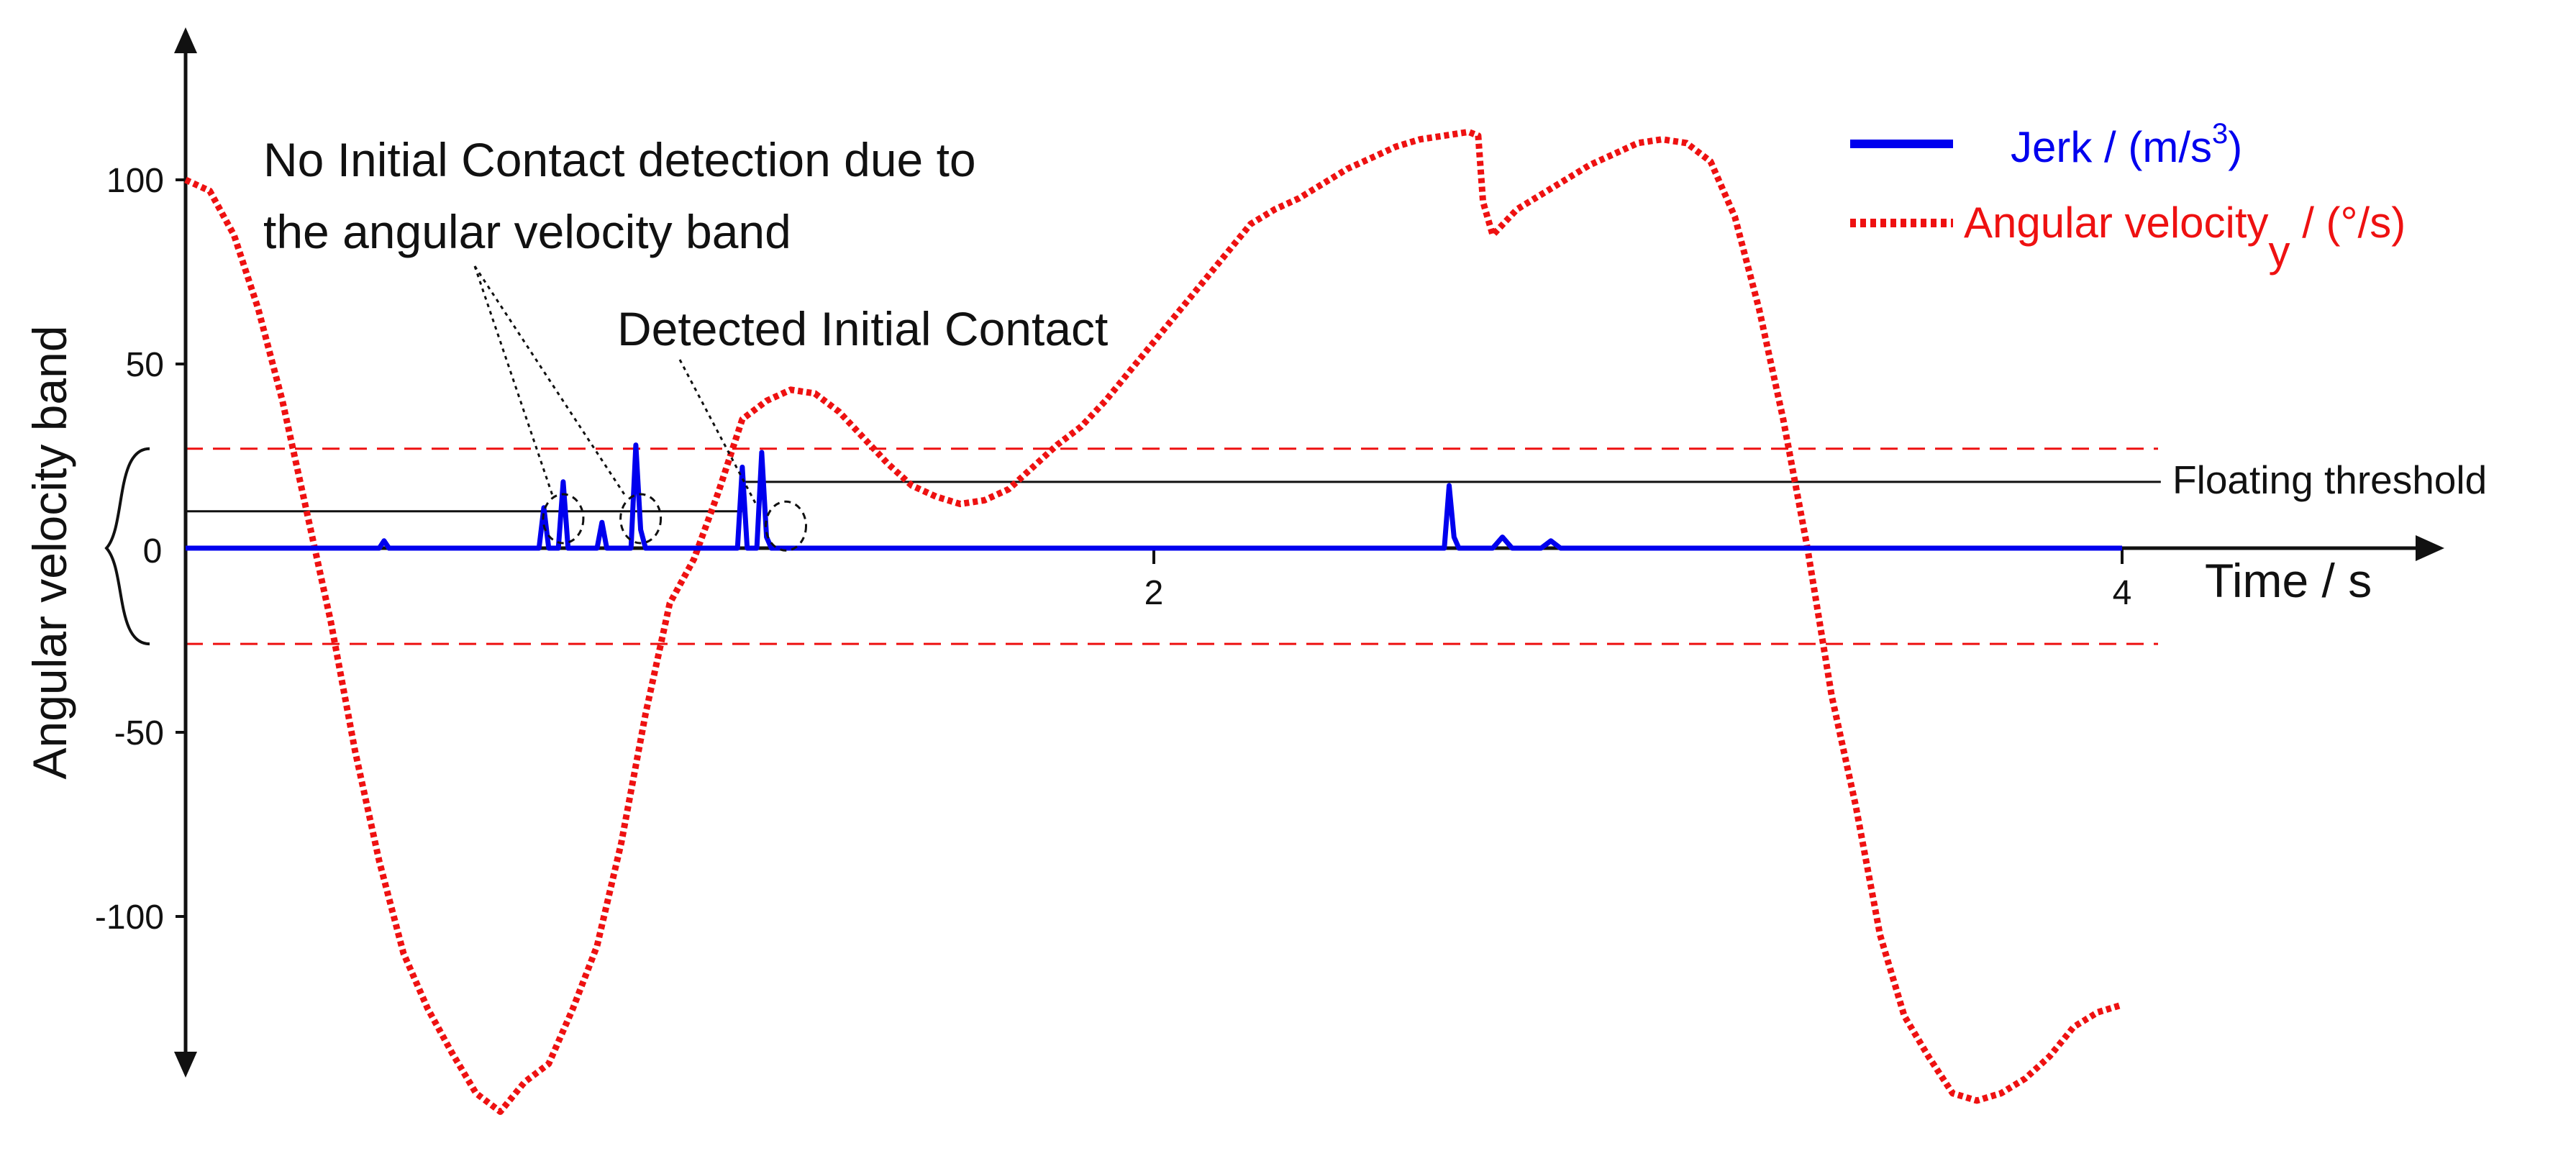 This screenshot has height=1156, width=2576. What do you see at coordinates (786, 526) in the screenshot?
I see `circle-detected-ic` at bounding box center [786, 526].